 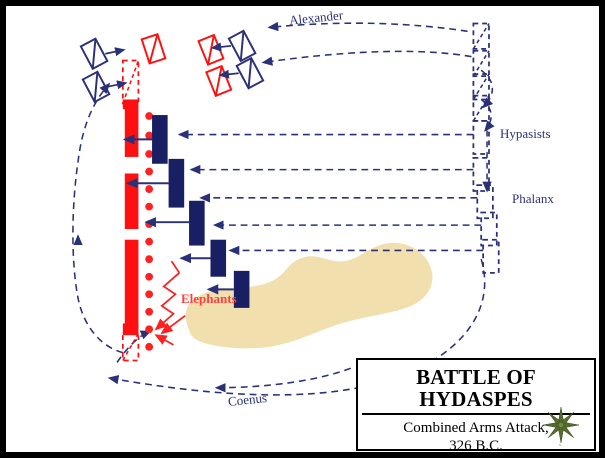 I want to click on route-coenus, so click(x=112, y=222).